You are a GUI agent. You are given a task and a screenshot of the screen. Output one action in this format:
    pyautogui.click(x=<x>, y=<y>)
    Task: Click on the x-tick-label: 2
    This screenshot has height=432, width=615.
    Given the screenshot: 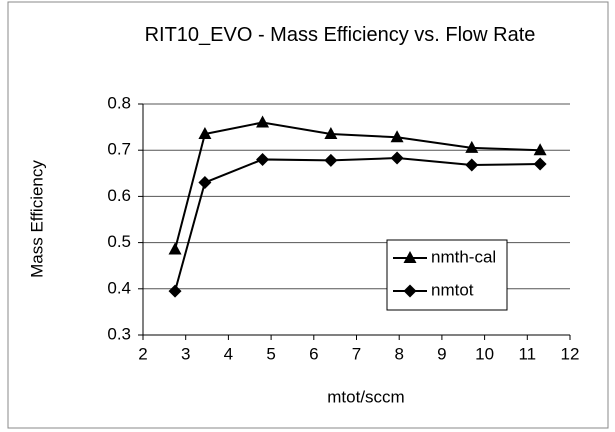 What is the action you would take?
    pyautogui.click(x=142, y=353)
    